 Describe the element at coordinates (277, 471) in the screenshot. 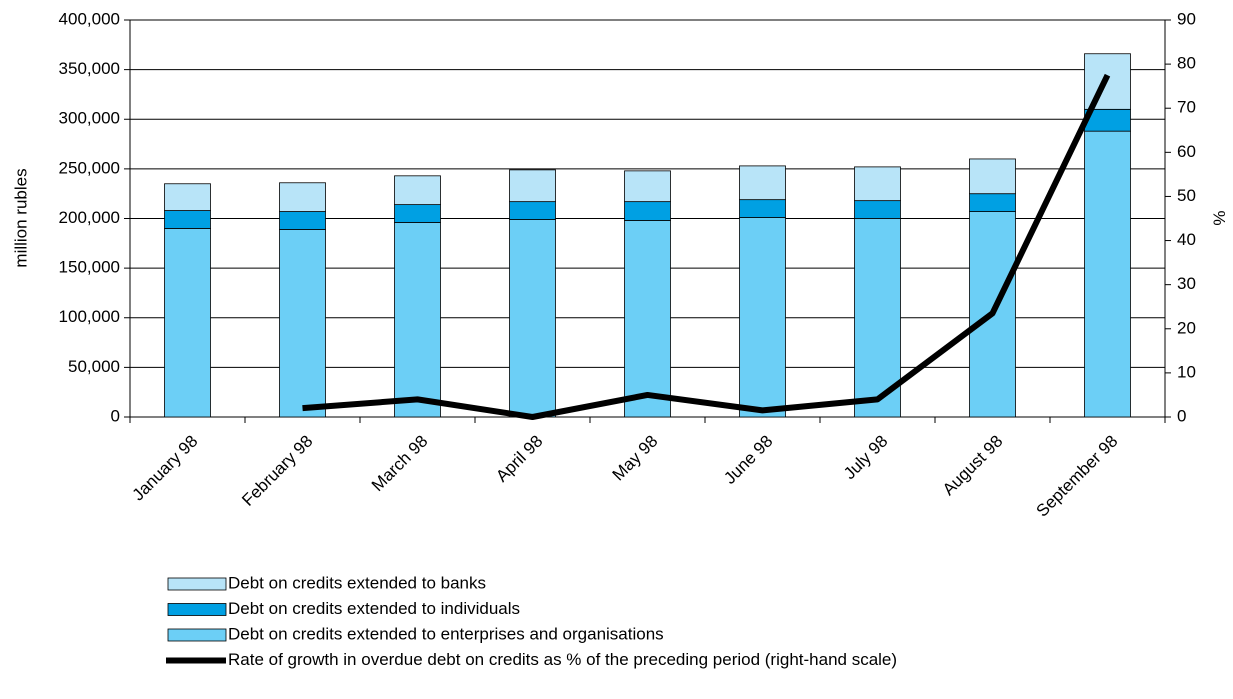

I see `x-tick-label: February 98` at that location.